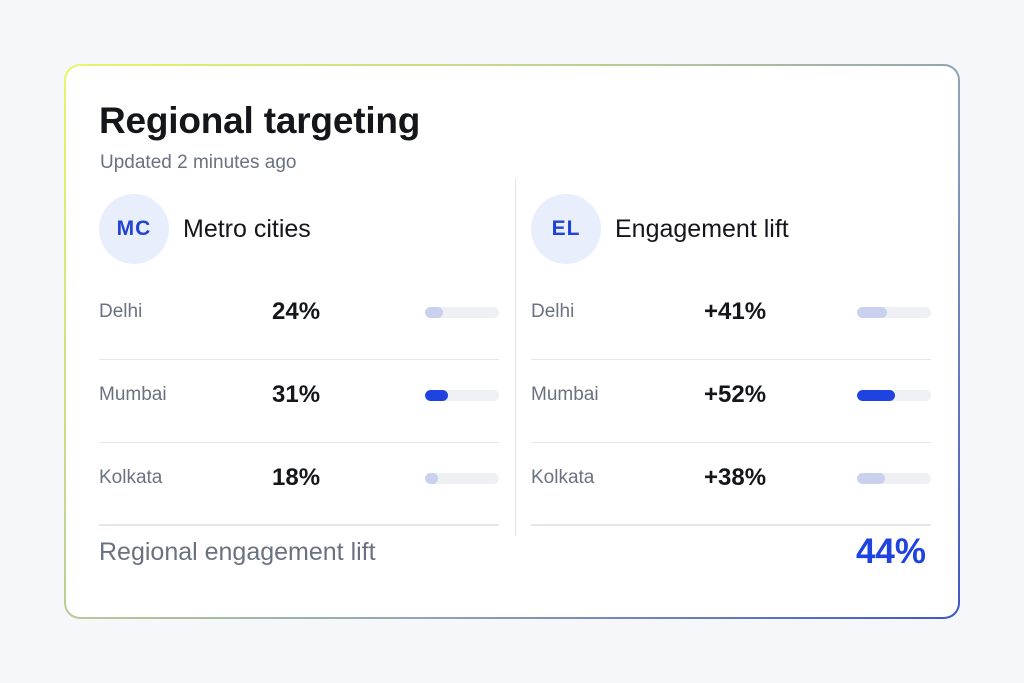 The image size is (1024, 683). I want to click on footer-label: Regional engagement lift, so click(237, 552).